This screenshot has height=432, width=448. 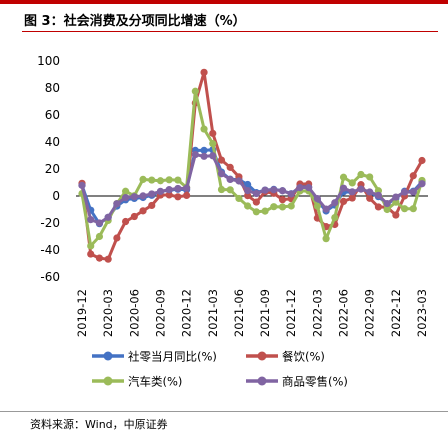 What do you see at coordinates (82, 313) in the screenshot?
I see `x-tick-label: 2019-12` at bounding box center [82, 313].